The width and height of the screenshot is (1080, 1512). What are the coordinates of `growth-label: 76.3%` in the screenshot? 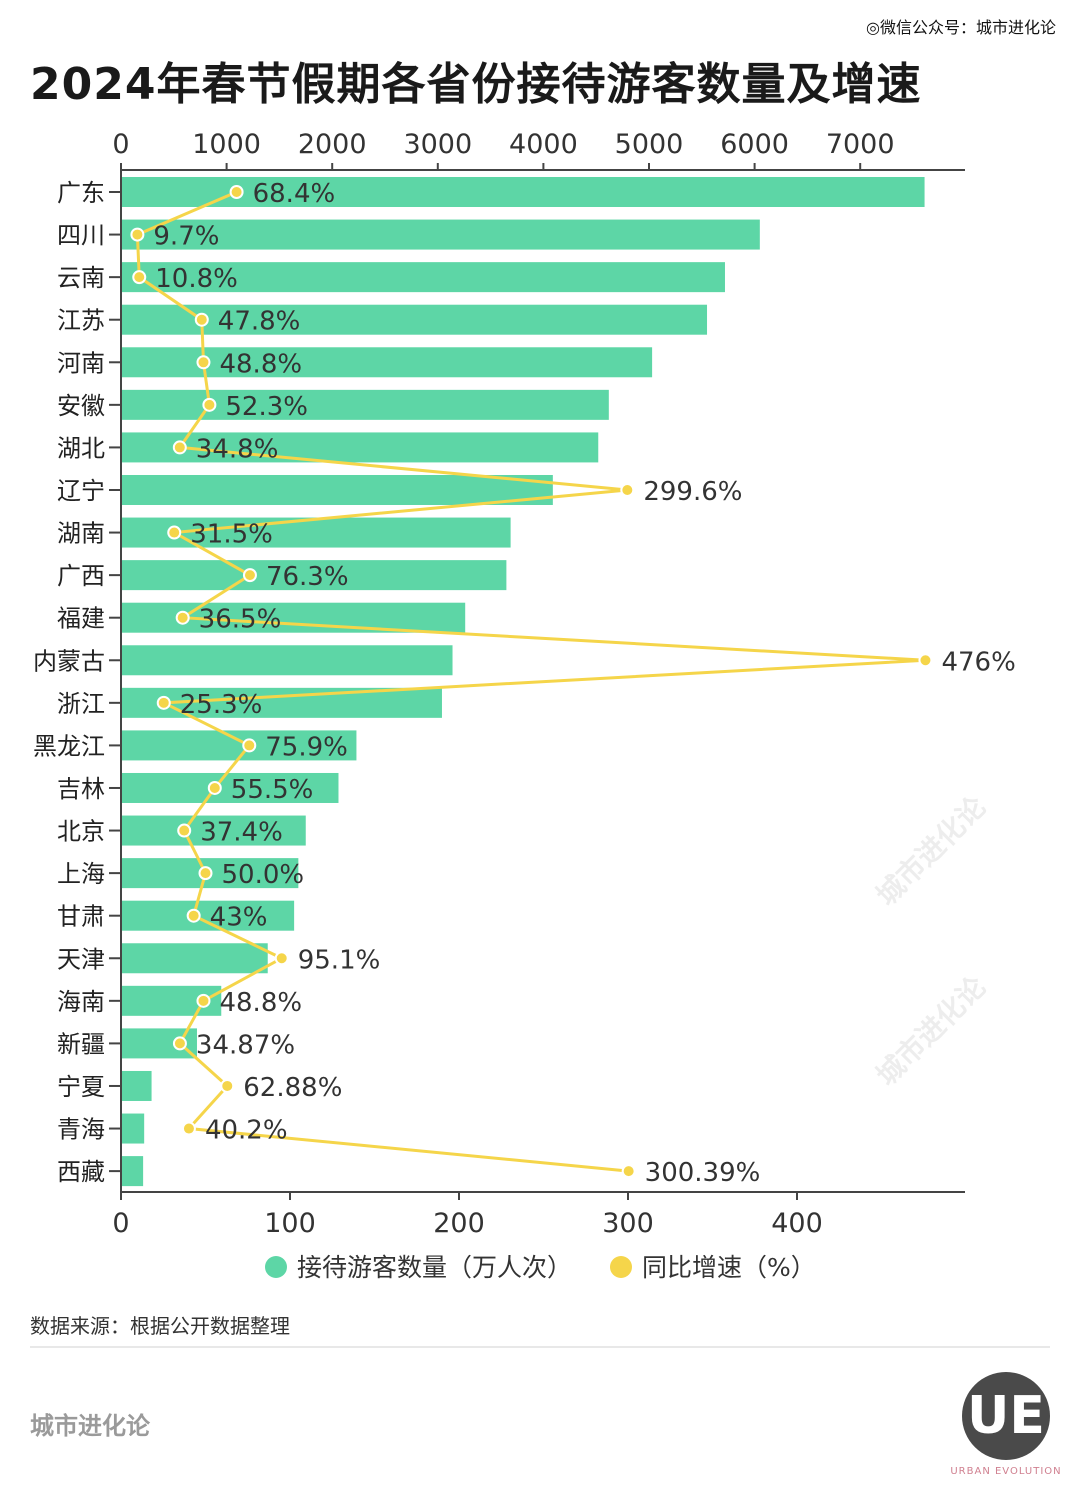 It's located at (307, 577).